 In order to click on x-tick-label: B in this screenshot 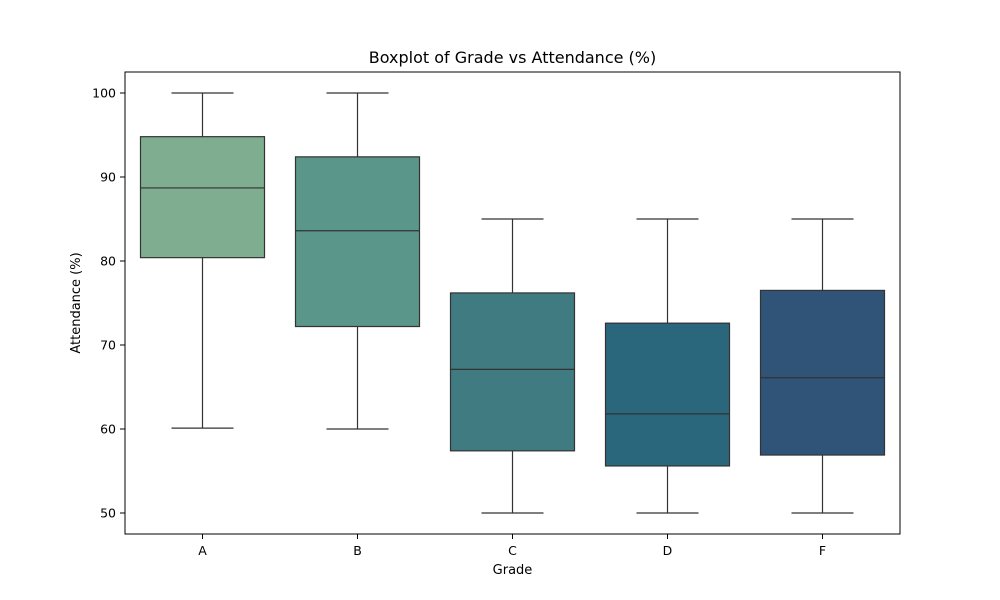, I will do `click(357, 550)`.